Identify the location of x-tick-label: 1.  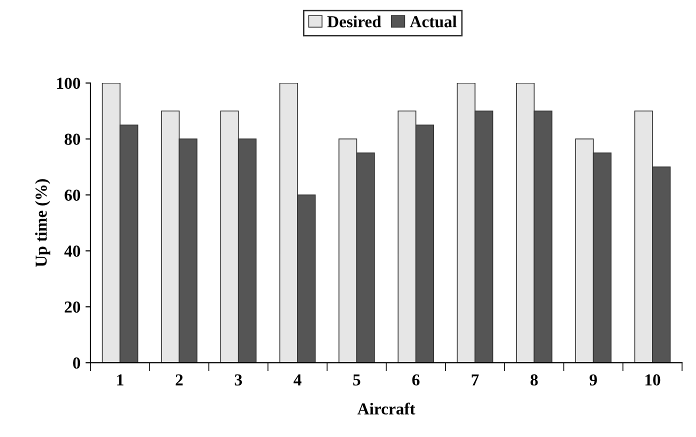
(120, 380).